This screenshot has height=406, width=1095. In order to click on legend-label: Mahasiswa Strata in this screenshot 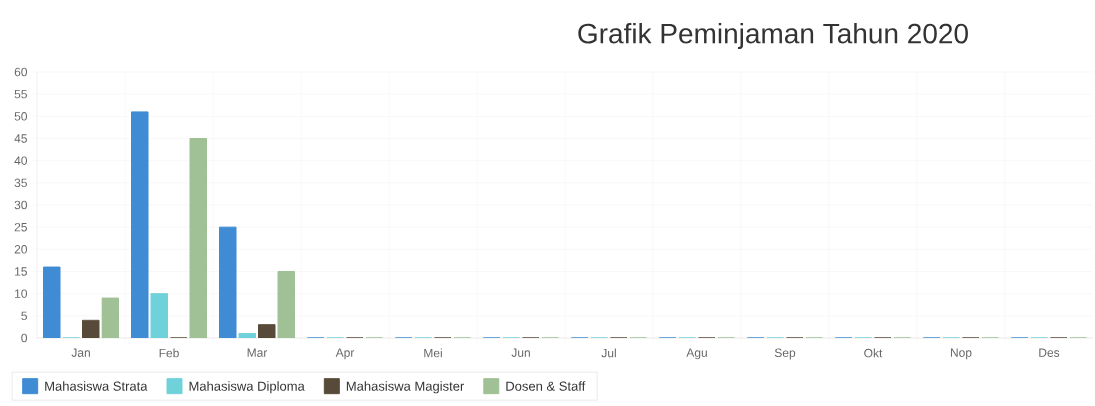, I will do `click(96, 386)`.